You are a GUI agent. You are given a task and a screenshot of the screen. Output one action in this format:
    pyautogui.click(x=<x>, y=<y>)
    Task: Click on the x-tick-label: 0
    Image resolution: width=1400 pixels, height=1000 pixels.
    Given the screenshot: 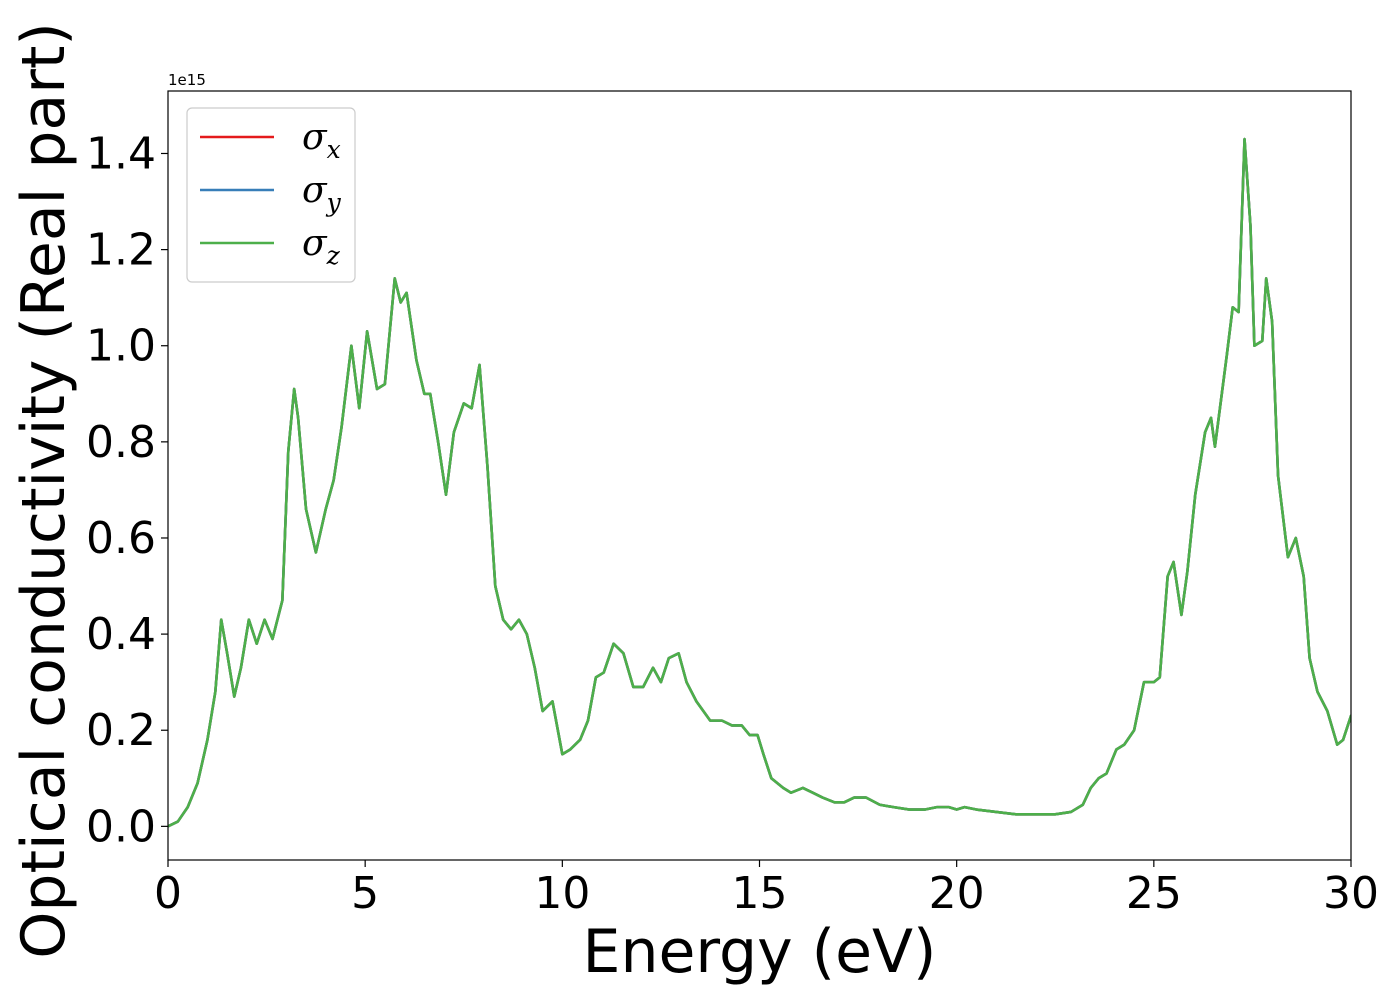 What is the action you would take?
    pyautogui.click(x=168, y=893)
    